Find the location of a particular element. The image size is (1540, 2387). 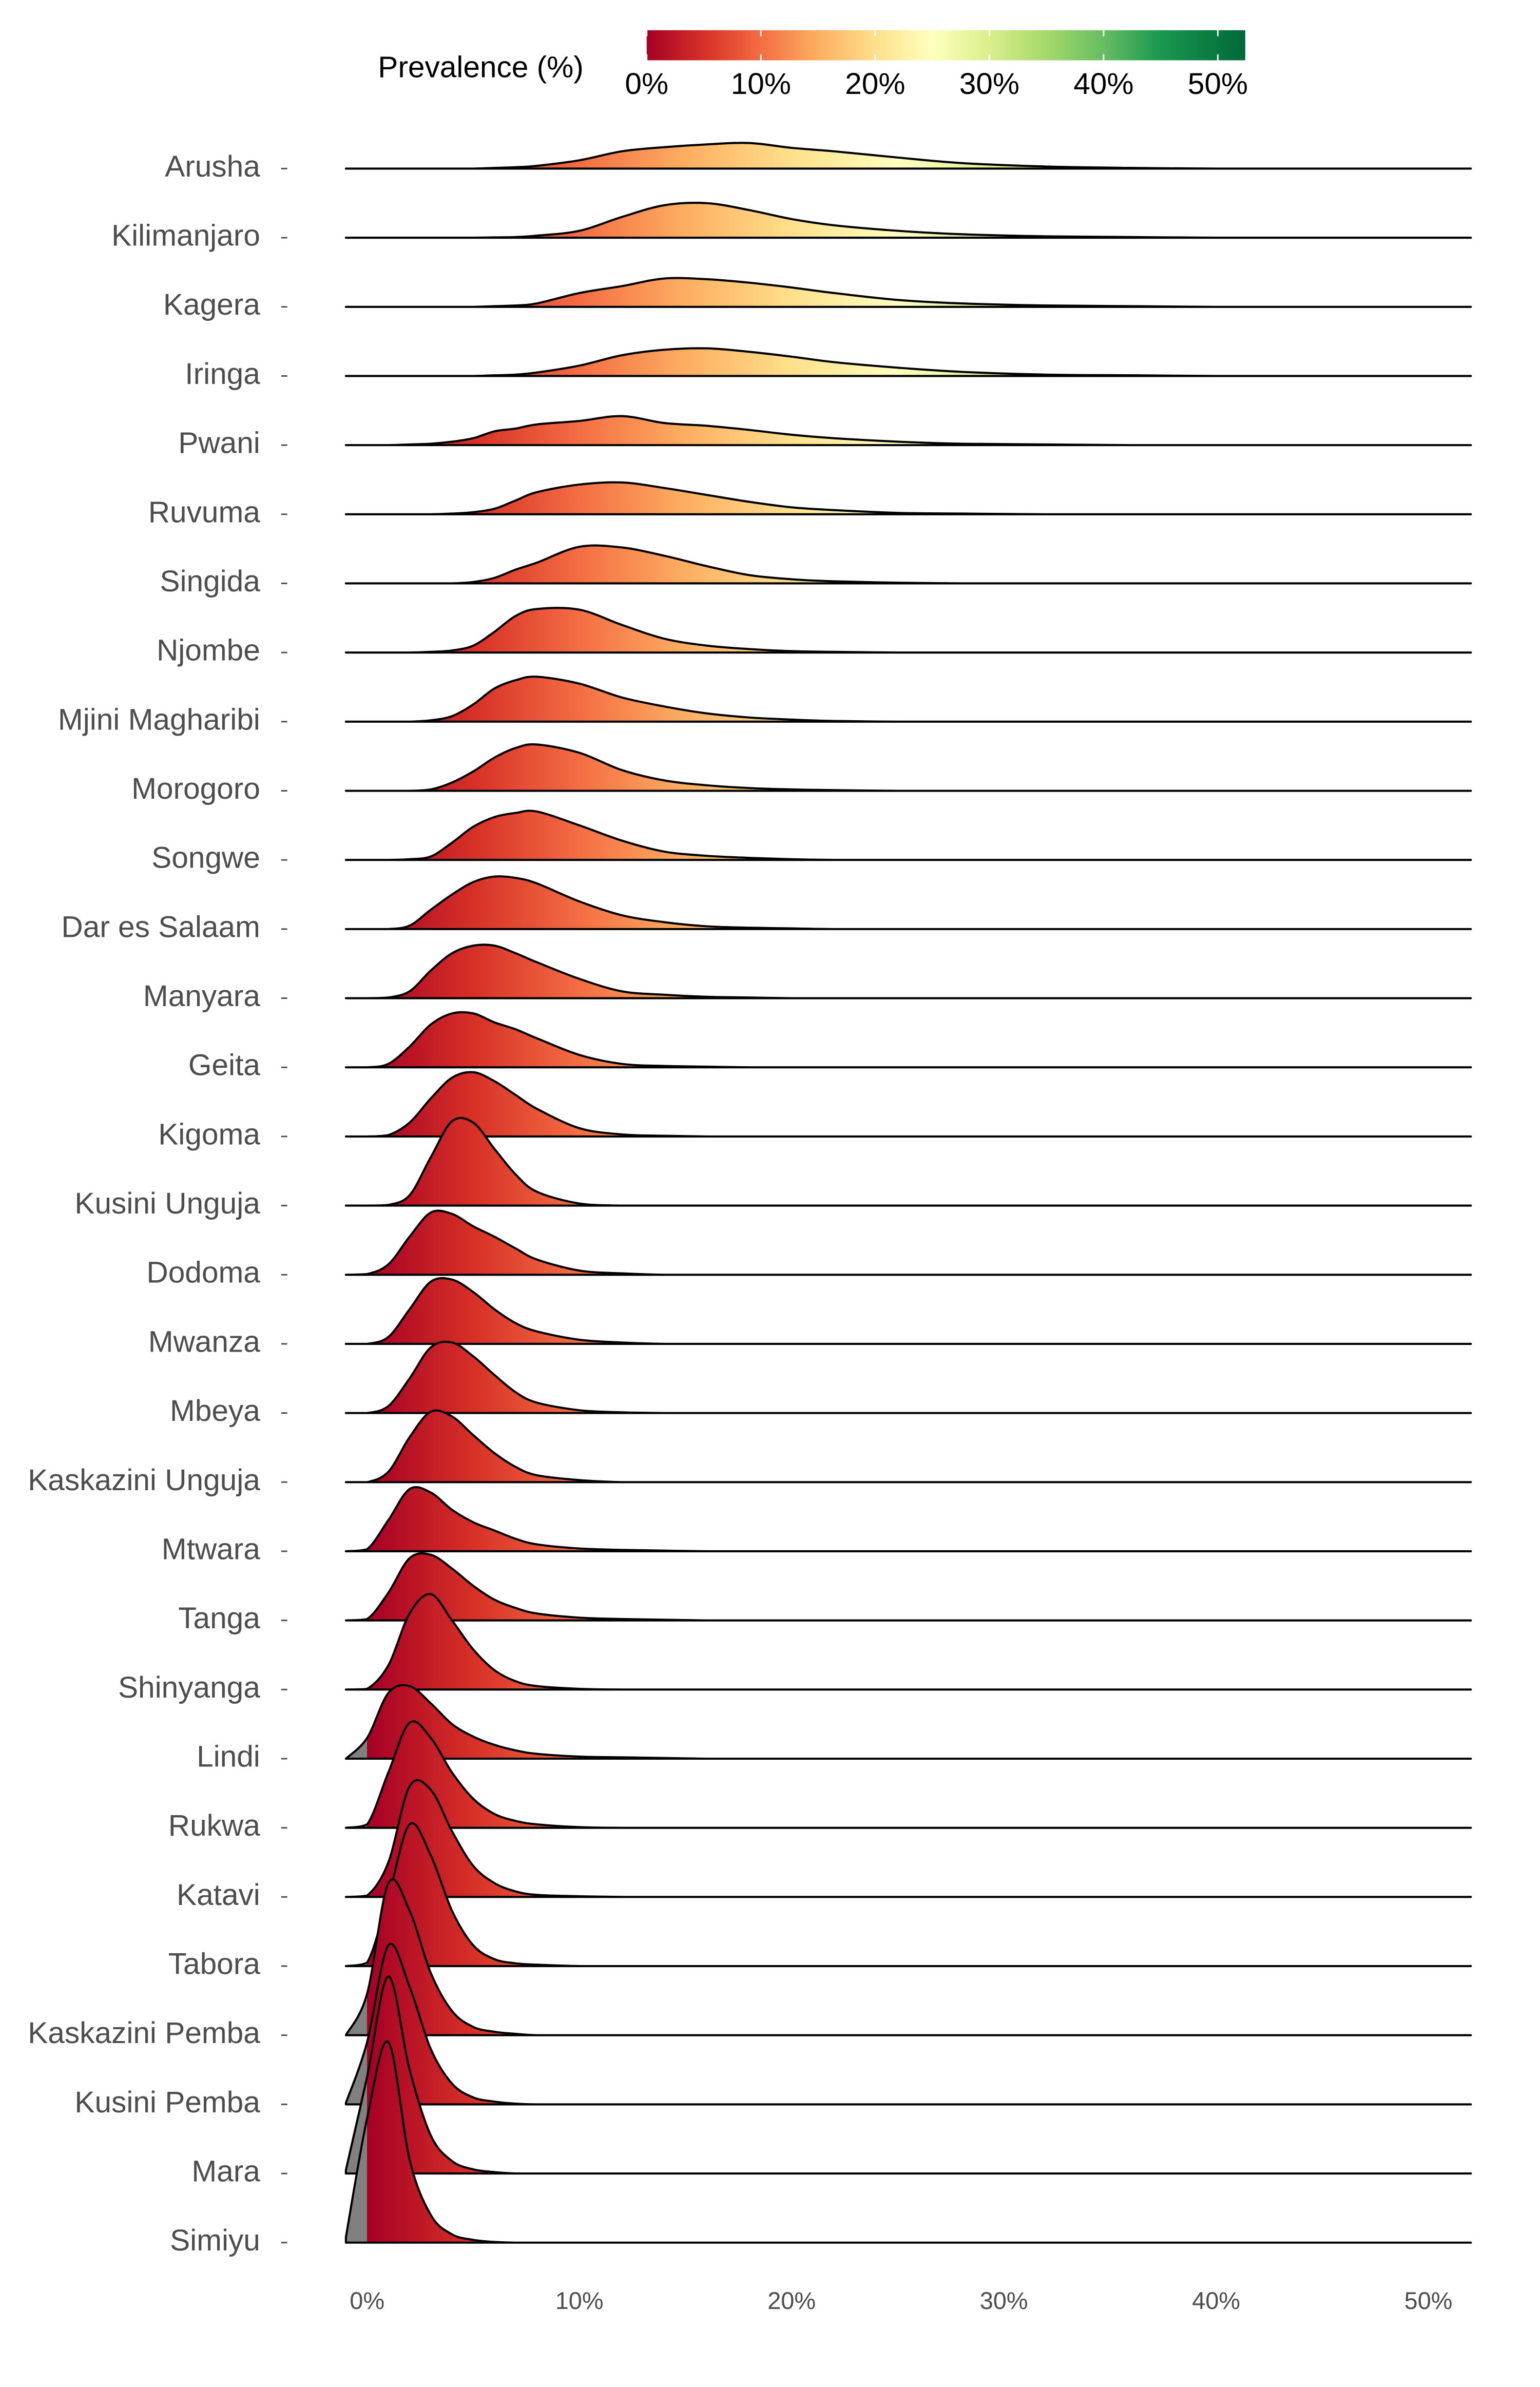

colorbar-tick-label: 40% is located at coordinates (1103, 84).